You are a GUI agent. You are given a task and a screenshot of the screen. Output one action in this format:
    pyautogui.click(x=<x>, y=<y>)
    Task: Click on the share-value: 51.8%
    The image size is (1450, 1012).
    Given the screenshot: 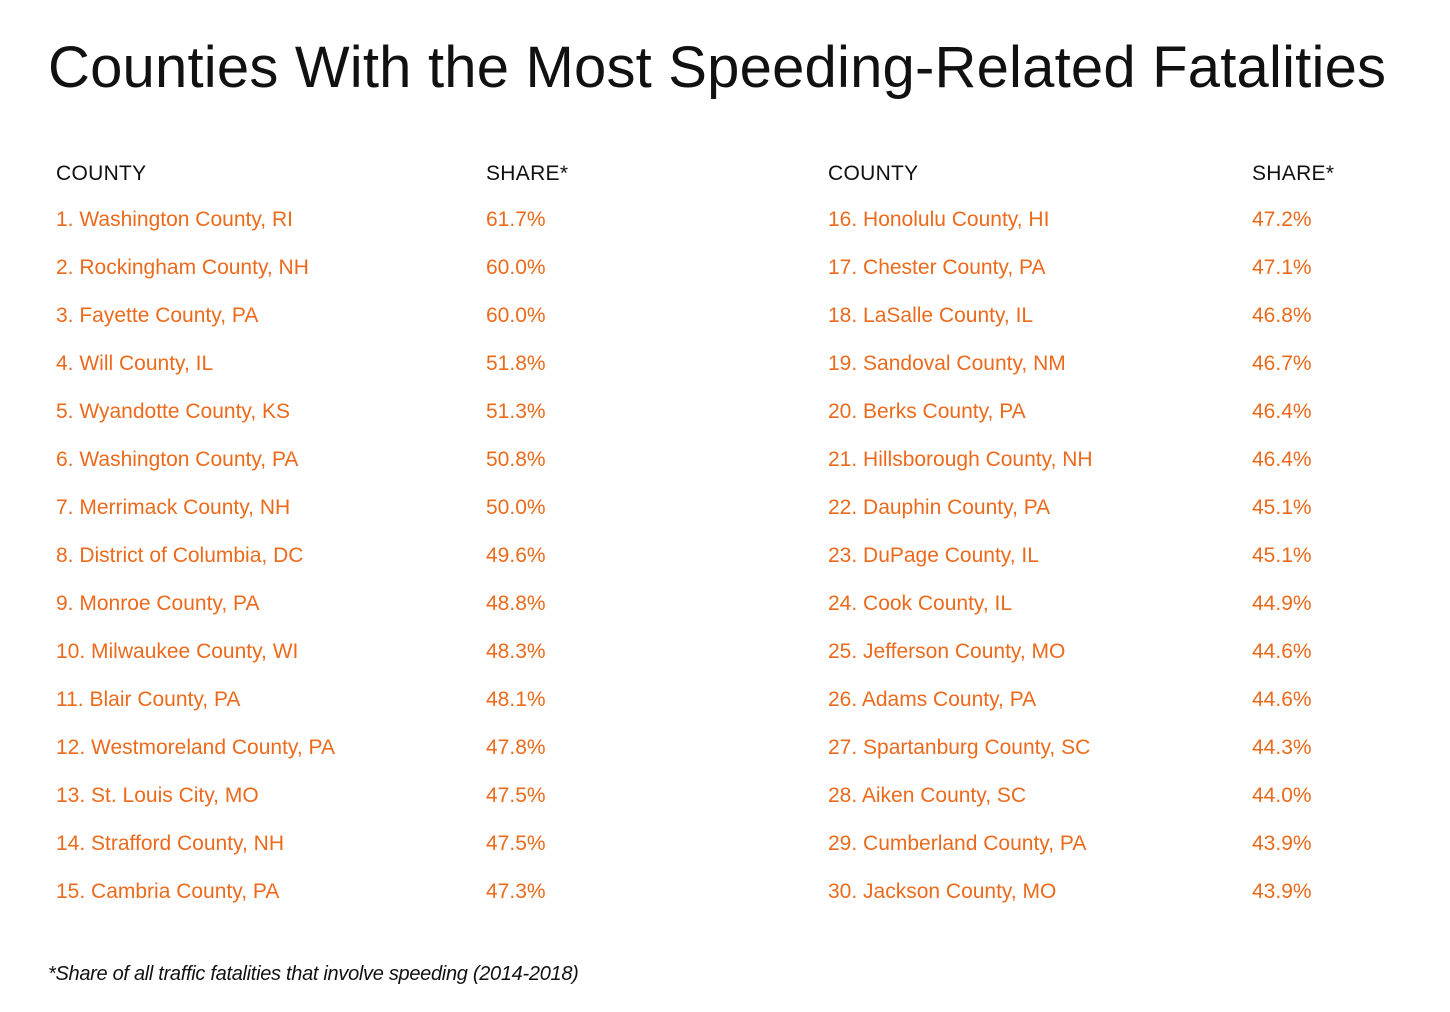 What is the action you would take?
    pyautogui.click(x=516, y=363)
    